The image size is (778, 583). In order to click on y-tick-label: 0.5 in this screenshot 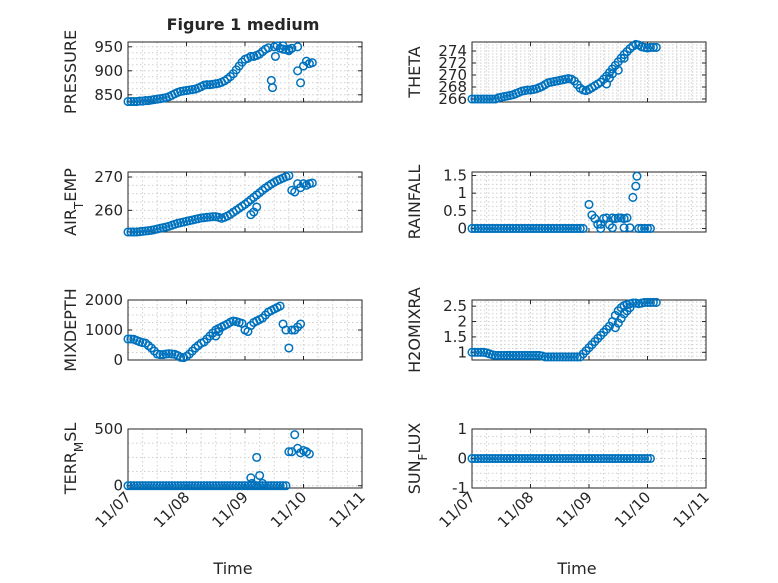, I will do `click(455, 211)`.